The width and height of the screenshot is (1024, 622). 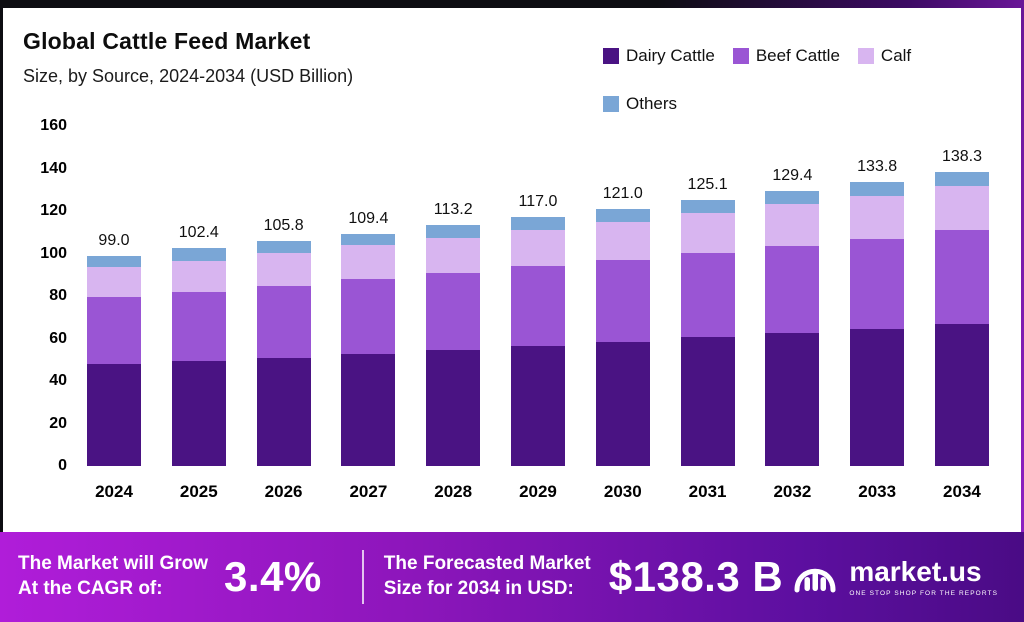 I want to click on bar-column: 121.0, so click(x=623, y=325).